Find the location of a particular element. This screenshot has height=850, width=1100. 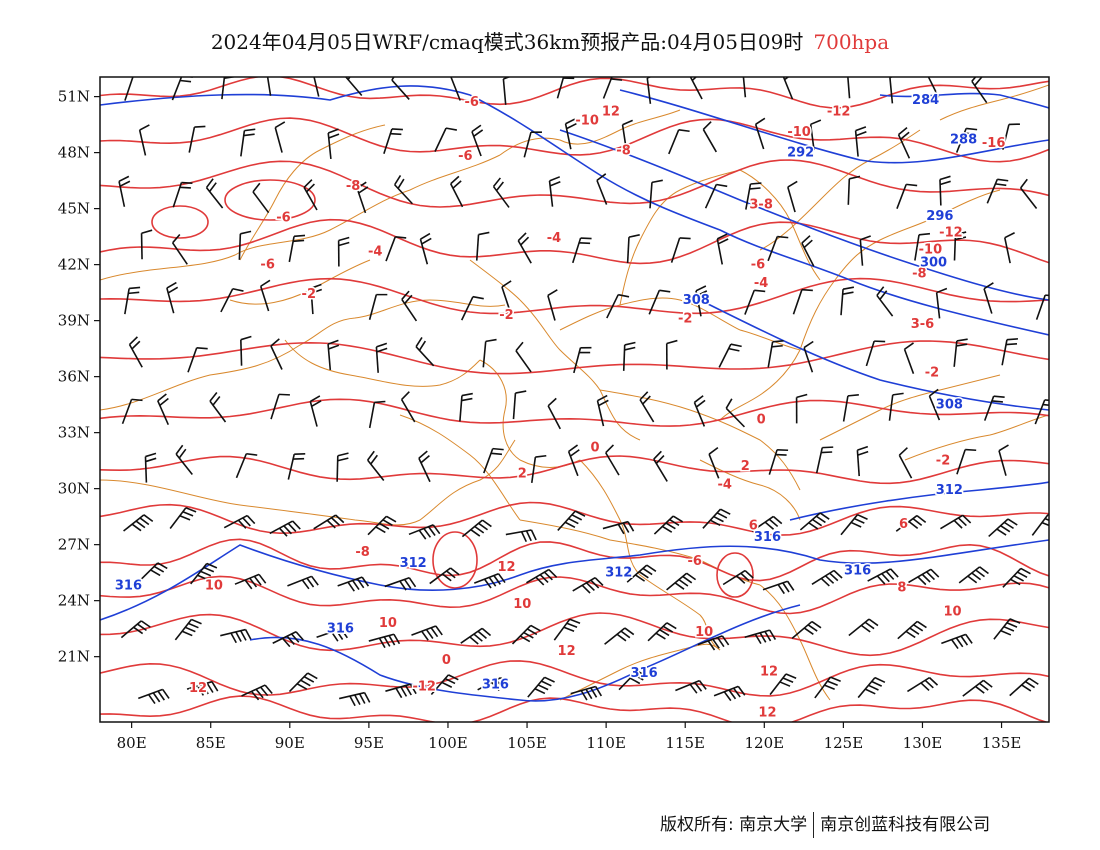

height-value-label: 308 is located at coordinates (696, 300).